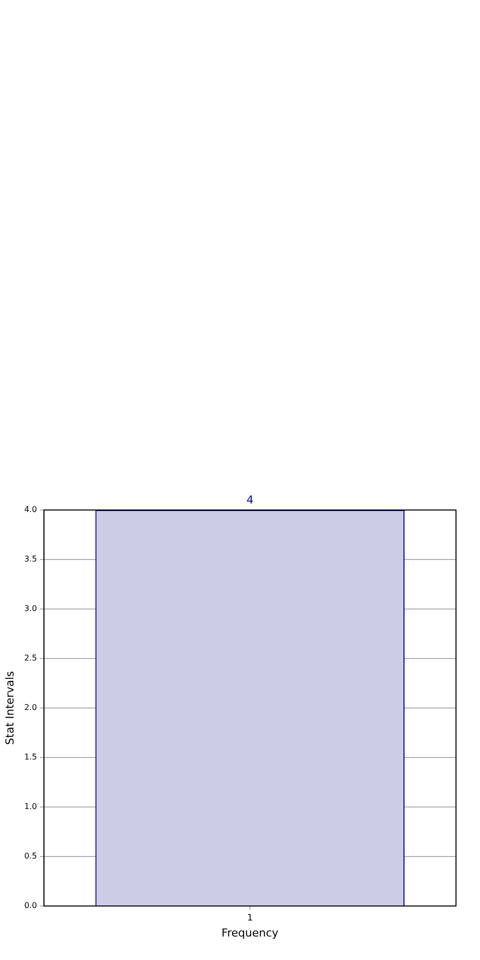 This screenshot has width=480, height=960. Describe the element at coordinates (30, 559) in the screenshot. I see `y-tick-label: 3.5` at that location.